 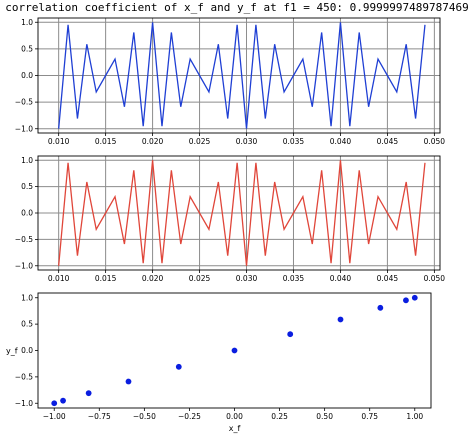 What do you see at coordinates (324, 416) in the screenshot?
I see `x-tick-label: 0.50` at bounding box center [324, 416].